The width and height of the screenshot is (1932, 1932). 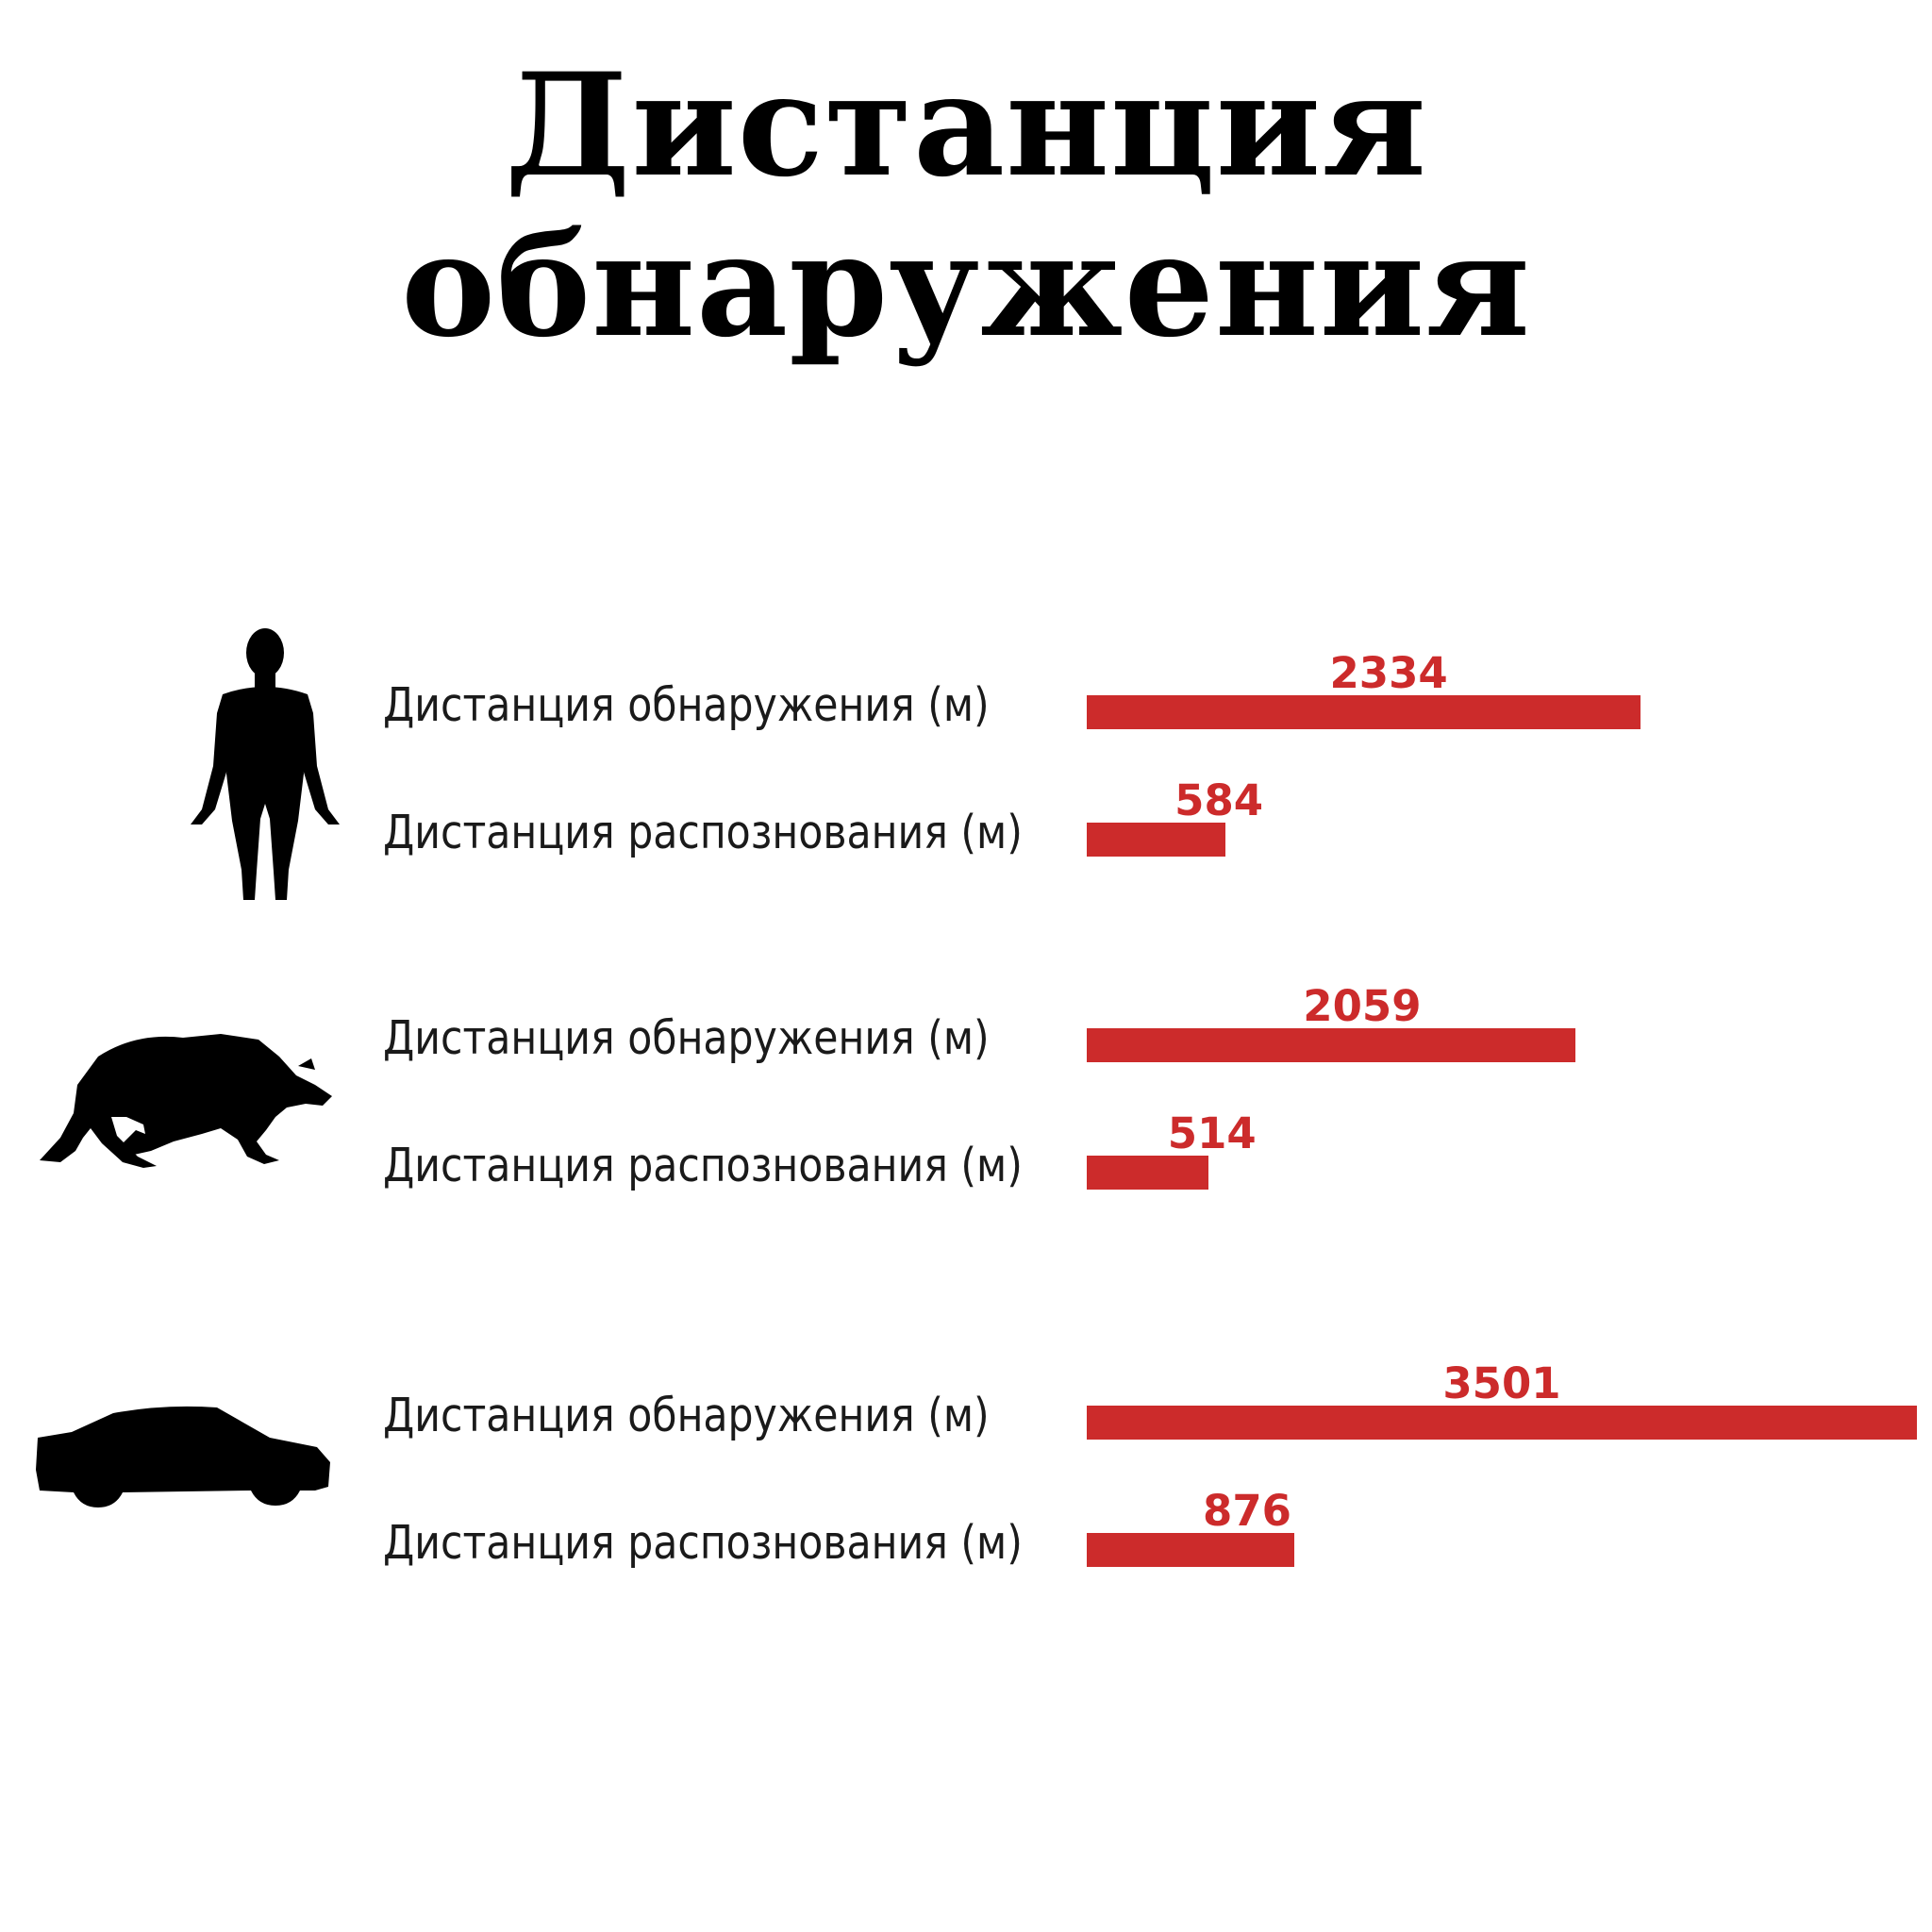 What do you see at coordinates (1212, 1133) in the screenshot?
I see `bar-value-label: 514` at bounding box center [1212, 1133].